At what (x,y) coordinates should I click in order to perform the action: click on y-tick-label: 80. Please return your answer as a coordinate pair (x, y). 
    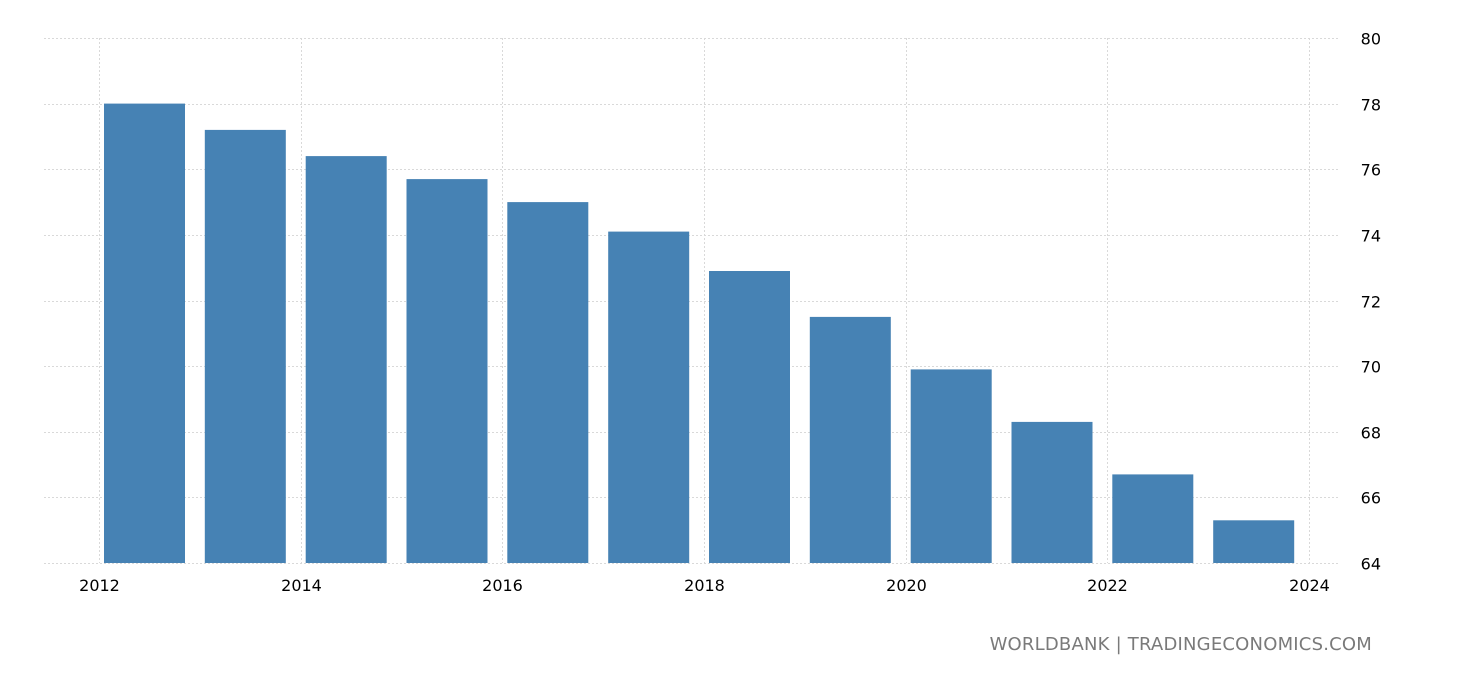
    Looking at the image, I should click on (1371, 39).